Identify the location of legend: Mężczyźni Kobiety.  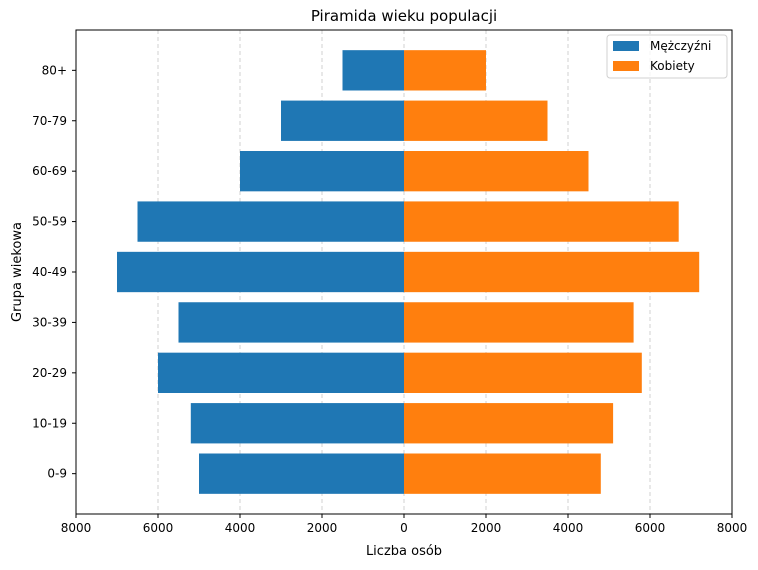
(667, 56).